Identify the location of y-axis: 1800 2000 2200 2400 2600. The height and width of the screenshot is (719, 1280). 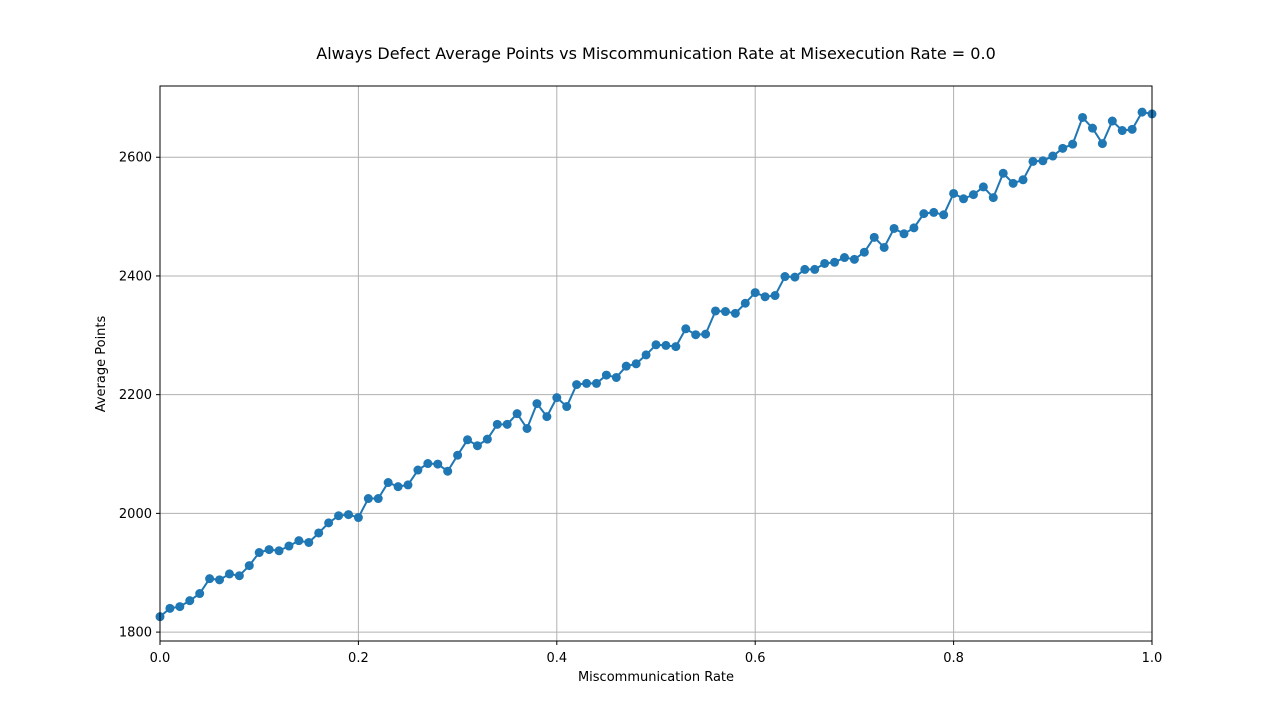
(139, 396).